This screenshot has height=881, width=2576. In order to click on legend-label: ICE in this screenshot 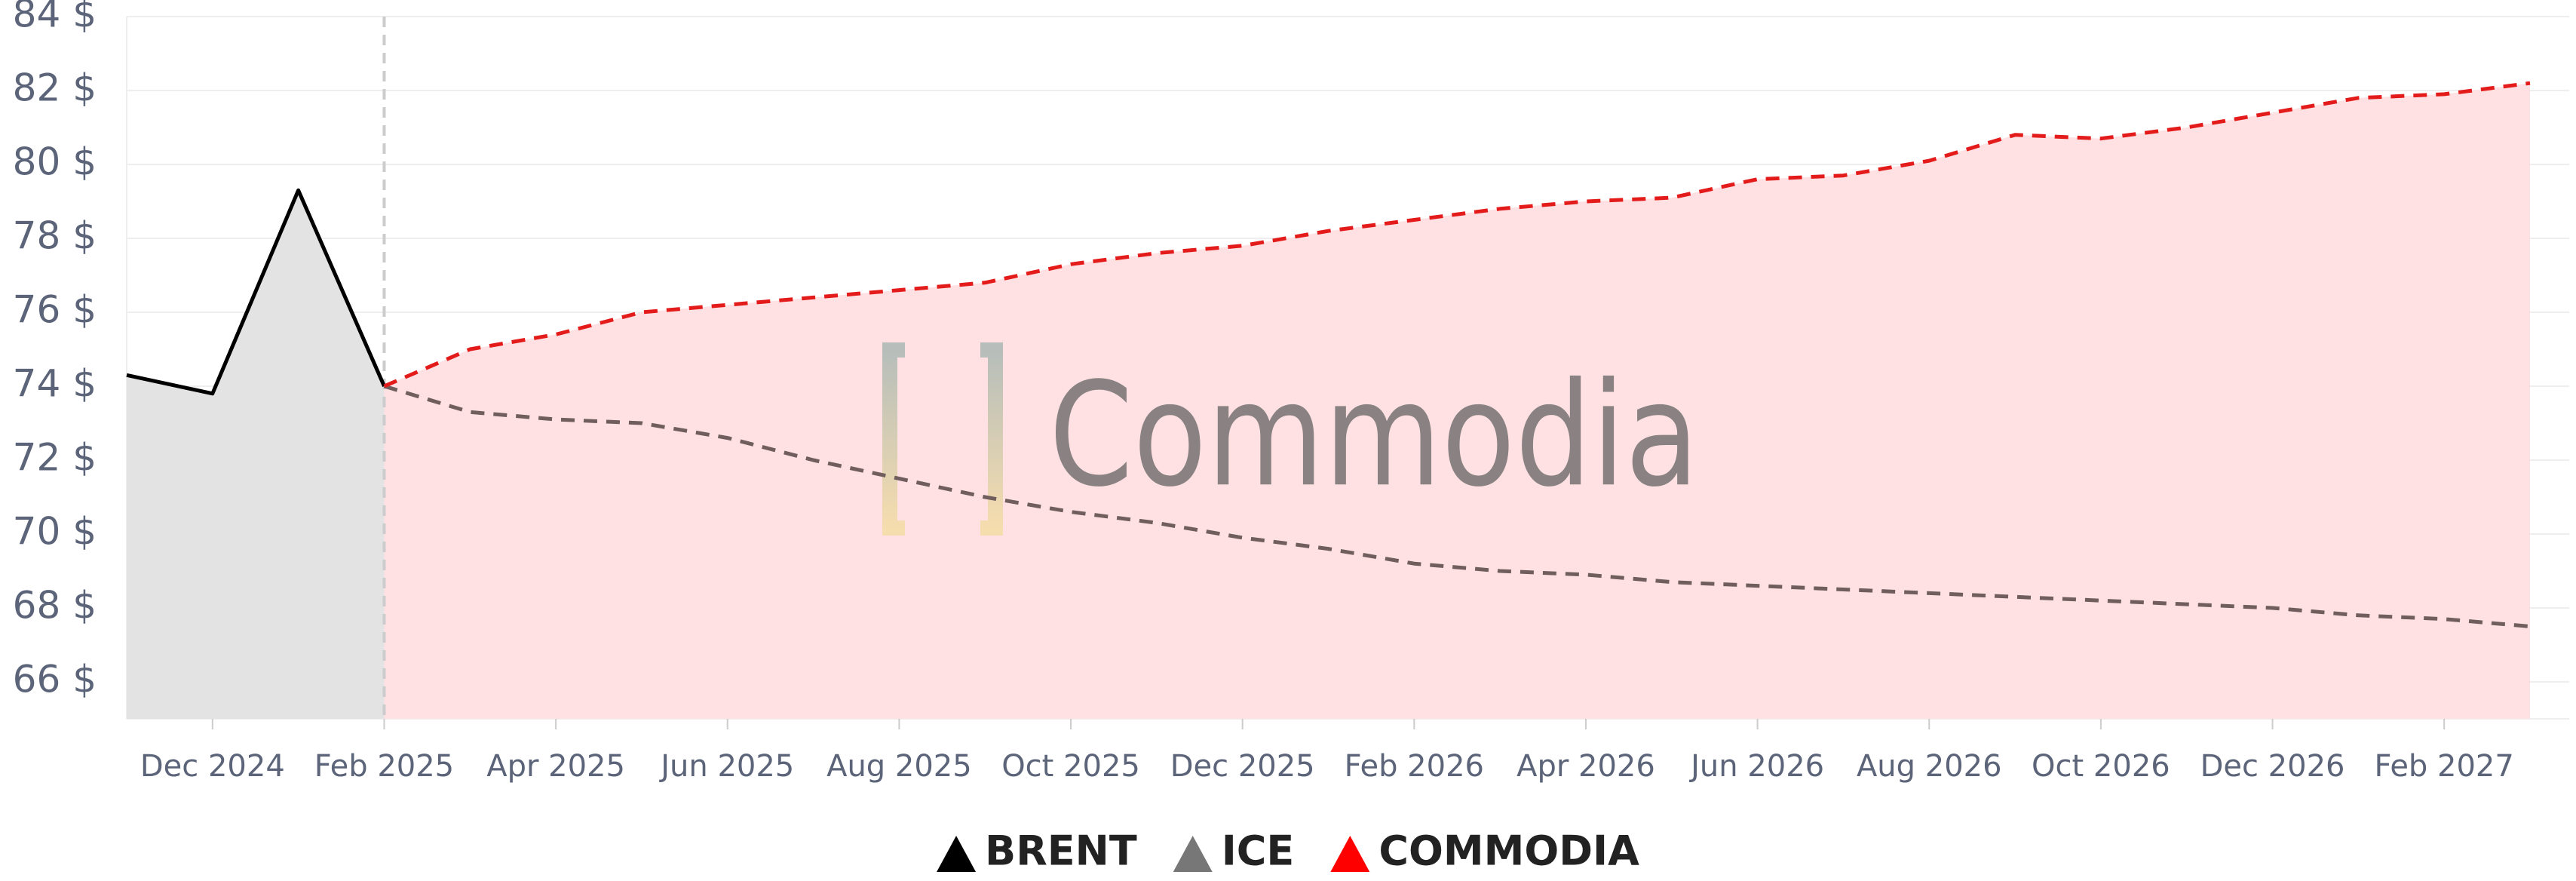, I will do `click(1258, 851)`.